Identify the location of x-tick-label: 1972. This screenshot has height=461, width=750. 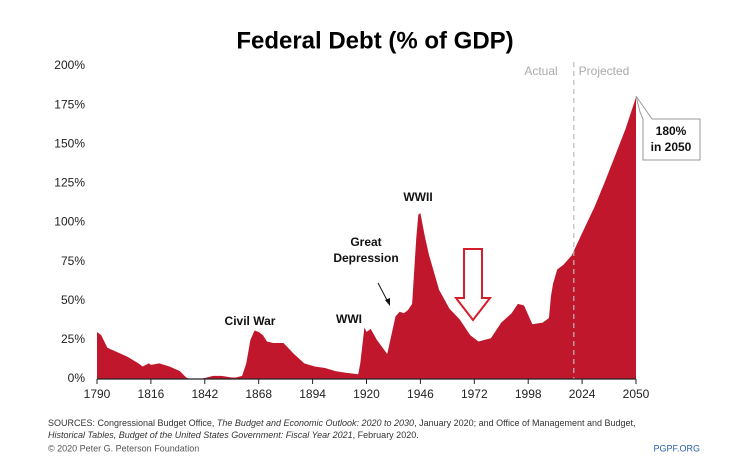
(474, 394).